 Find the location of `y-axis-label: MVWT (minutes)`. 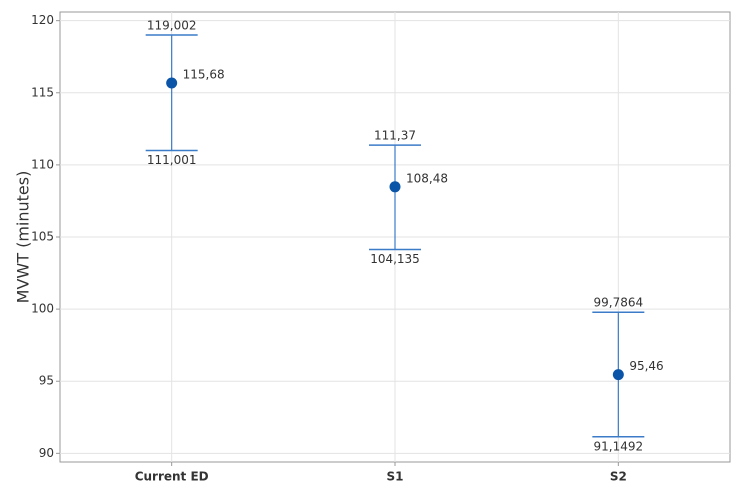

y-axis-label: MVWT (minutes) is located at coordinates (23, 237).